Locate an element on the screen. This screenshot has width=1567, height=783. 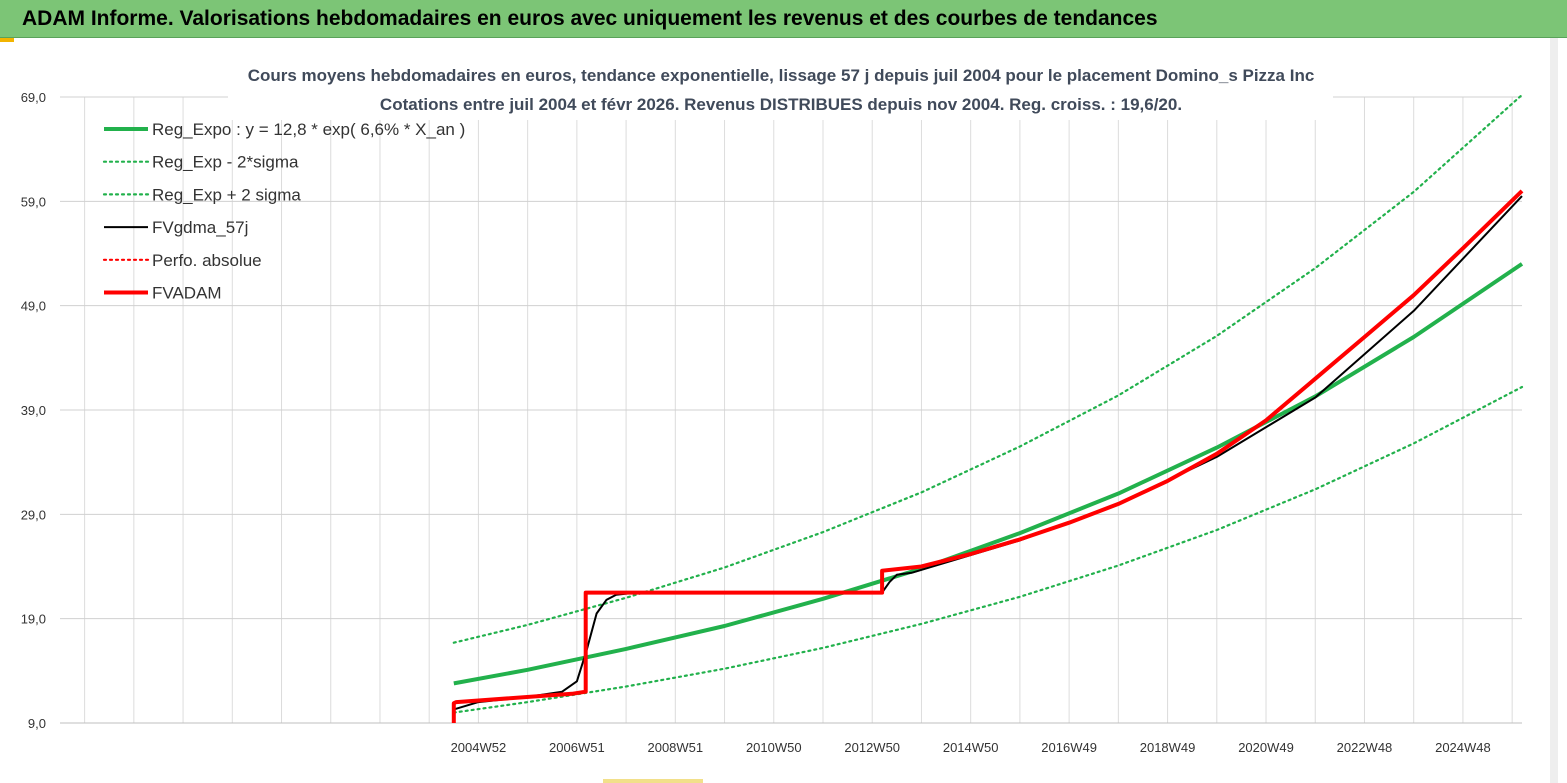
x-tick-label: 2010W50 is located at coordinates (774, 747).